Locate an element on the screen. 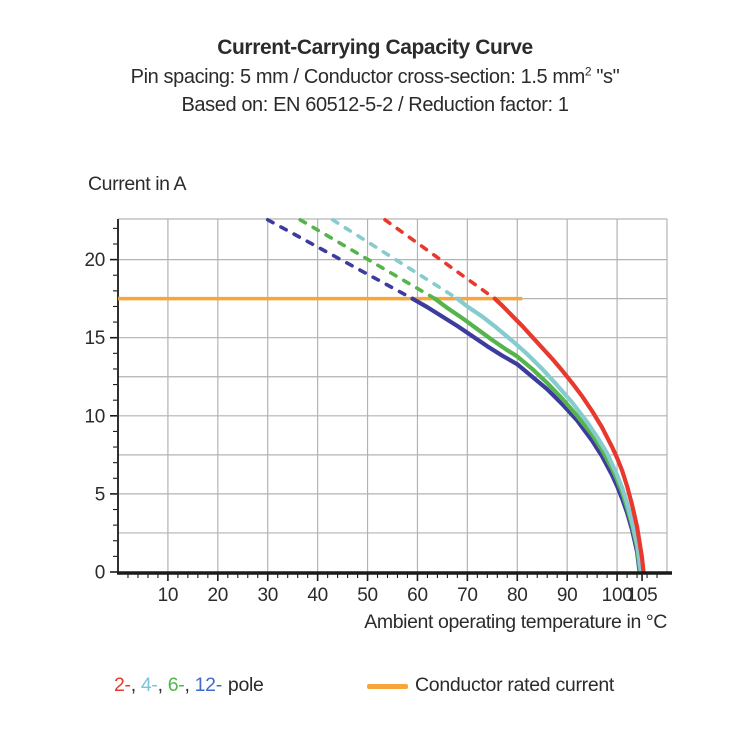  legend-2-pole: 2- is located at coordinates (122, 685).